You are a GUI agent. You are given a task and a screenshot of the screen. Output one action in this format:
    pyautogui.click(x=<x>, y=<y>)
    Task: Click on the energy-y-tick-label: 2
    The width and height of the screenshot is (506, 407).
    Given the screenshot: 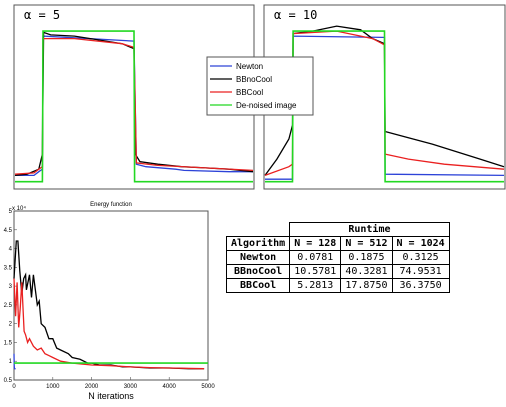 What is the action you would take?
    pyautogui.click(x=11, y=325)
    